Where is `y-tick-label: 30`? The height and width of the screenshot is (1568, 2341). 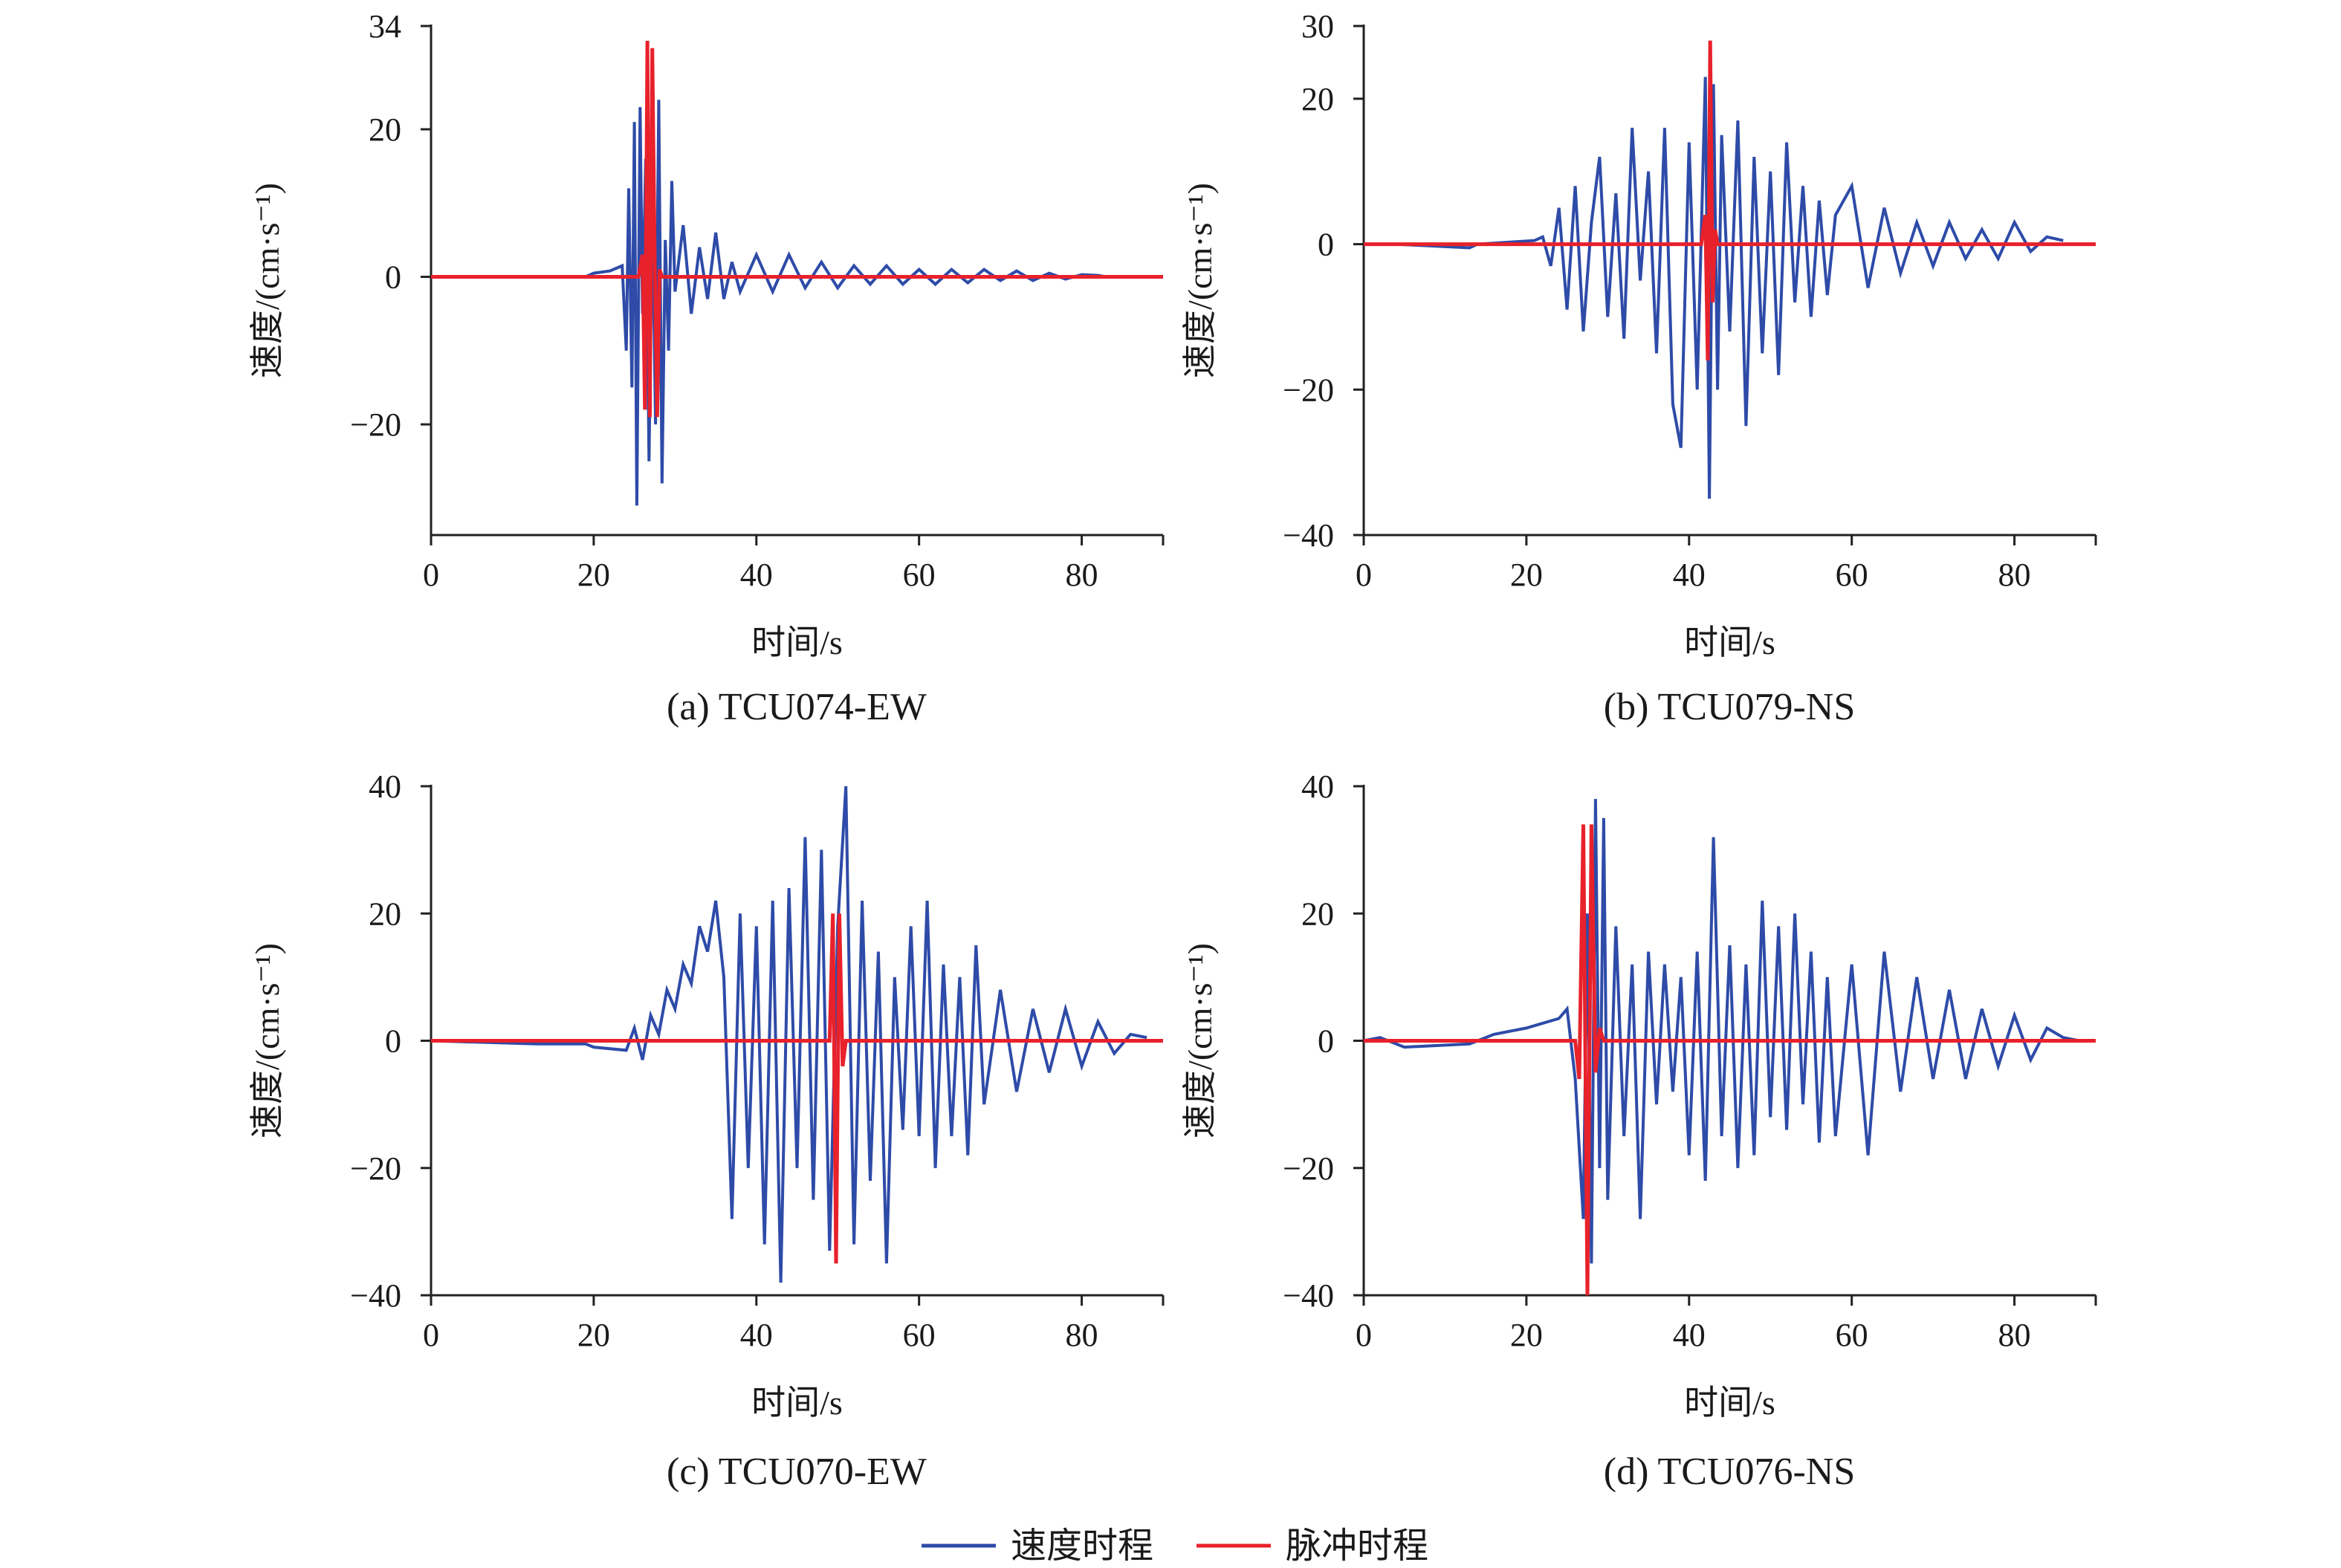
y-tick-label: 30 is located at coordinates (1317, 26).